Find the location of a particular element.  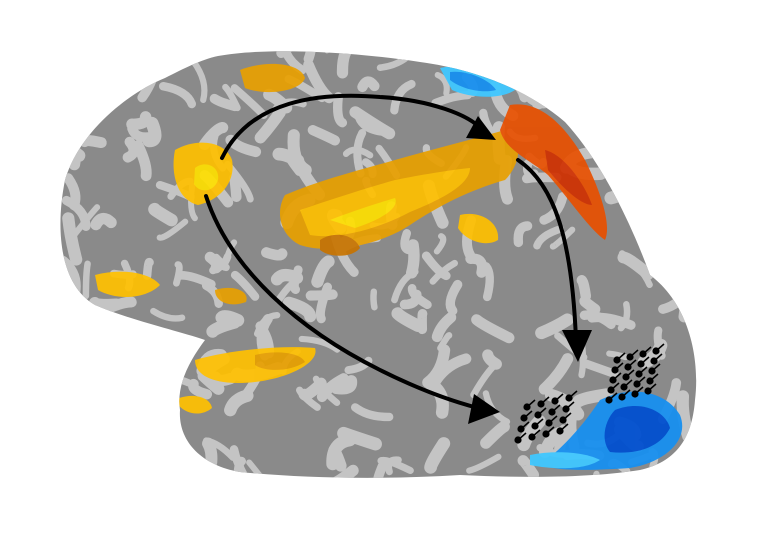

arrow-parietal-to-occipital is located at coordinates (547, 250).